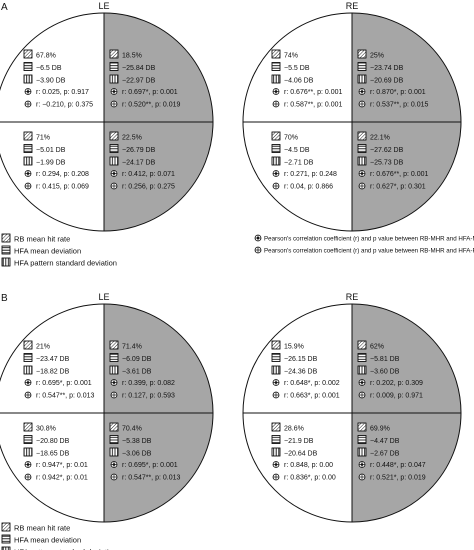 This screenshot has width=474, height=550. Describe the element at coordinates (53, 372) in the screenshot. I see `psd-value: −18.82 DB` at that location.